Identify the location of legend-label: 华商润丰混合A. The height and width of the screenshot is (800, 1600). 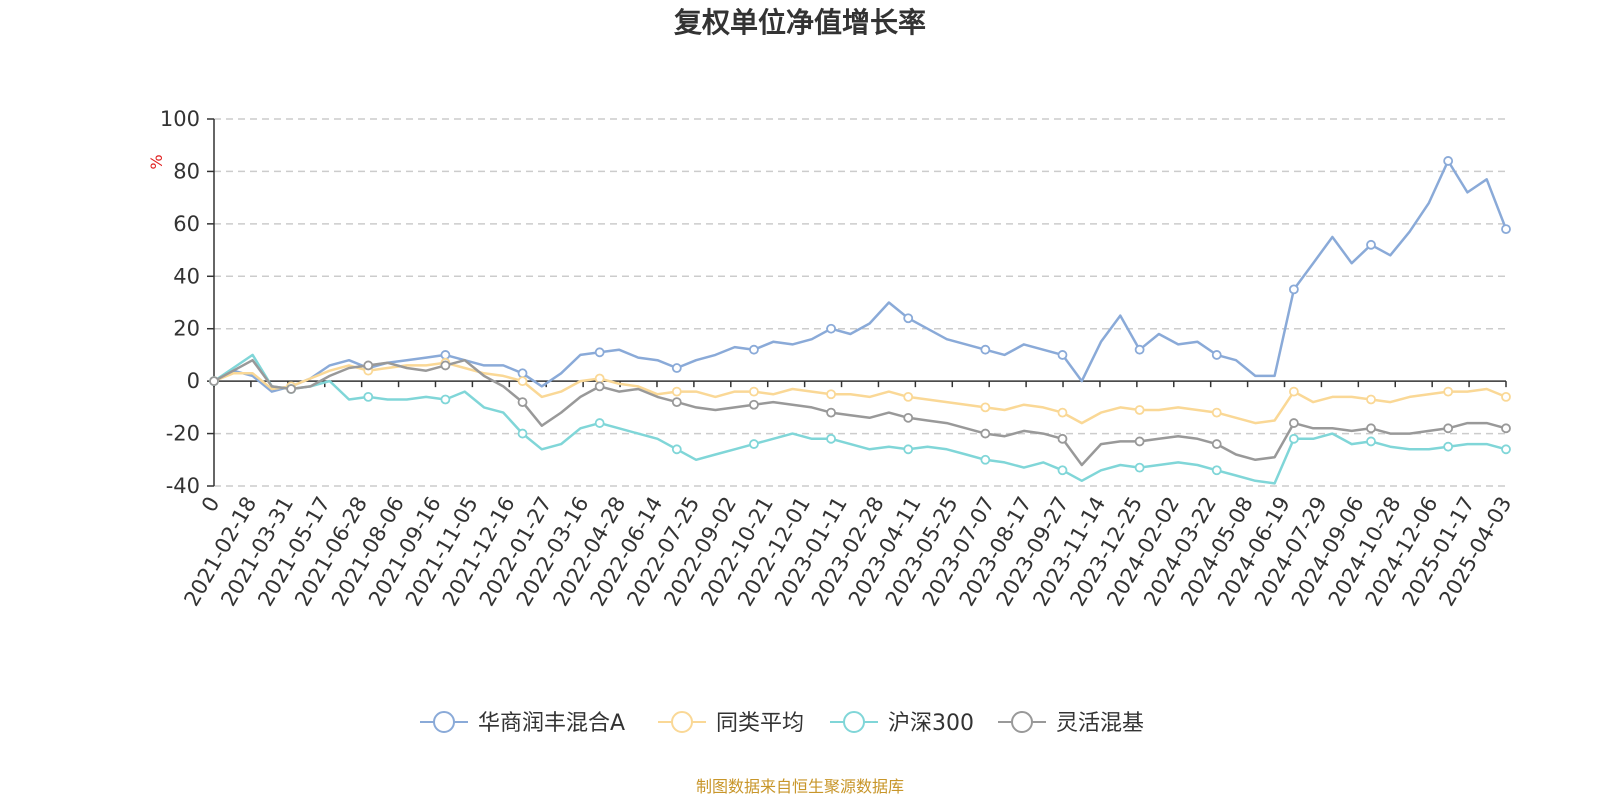
(551, 723).